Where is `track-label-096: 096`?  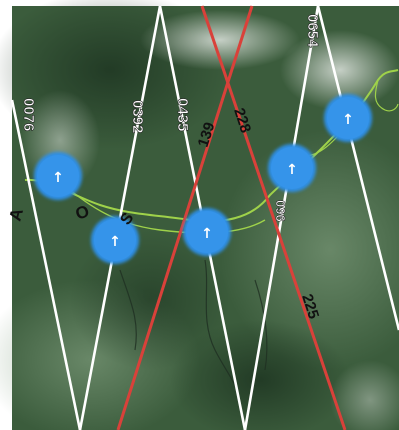
track-label-096: 096 is located at coordinates (280, 211).